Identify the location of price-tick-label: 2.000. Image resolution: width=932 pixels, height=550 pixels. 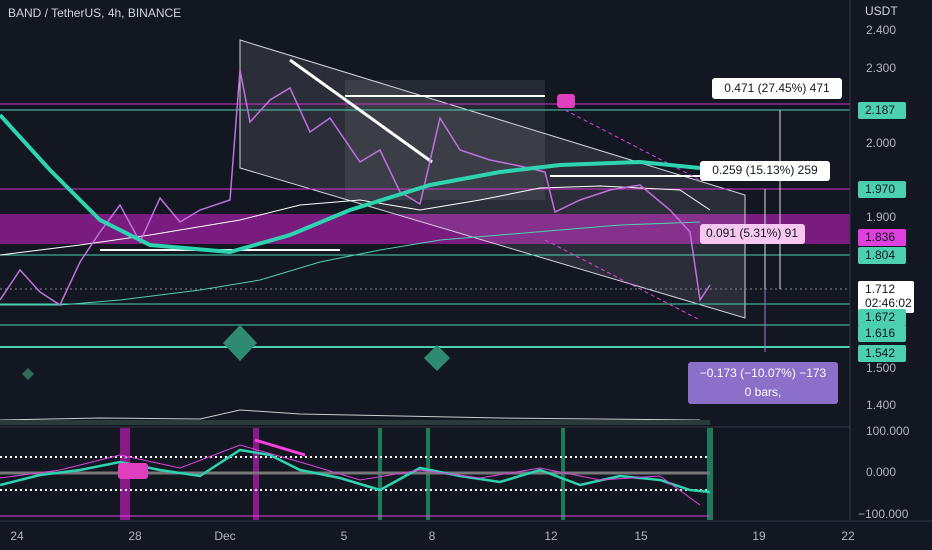
(881, 143).